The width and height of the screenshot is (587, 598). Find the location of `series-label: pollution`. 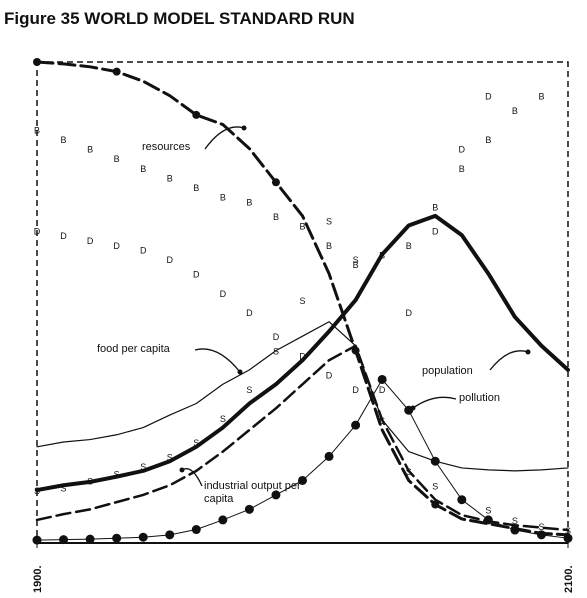

series-label: pollution is located at coordinates (479, 398).